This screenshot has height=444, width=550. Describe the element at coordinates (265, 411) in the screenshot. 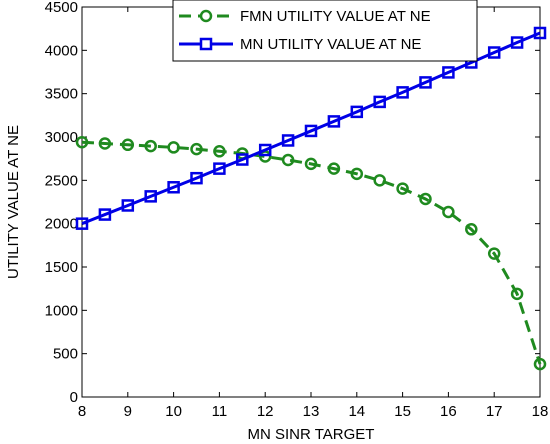

I see `x-tick-label: 12` at that location.